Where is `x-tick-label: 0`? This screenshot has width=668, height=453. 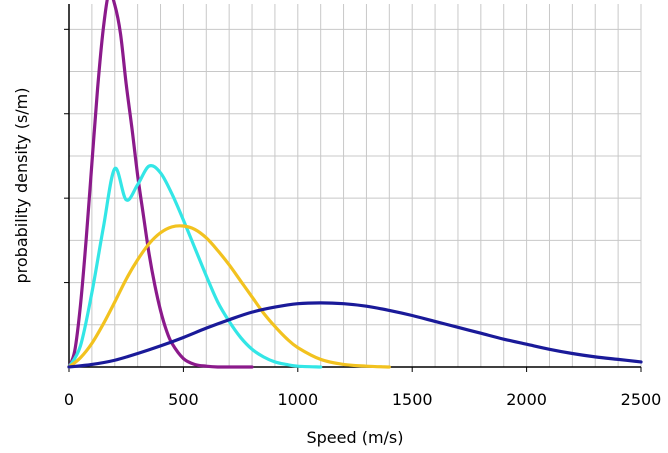 x-tick-label: 0 is located at coordinates (69, 399).